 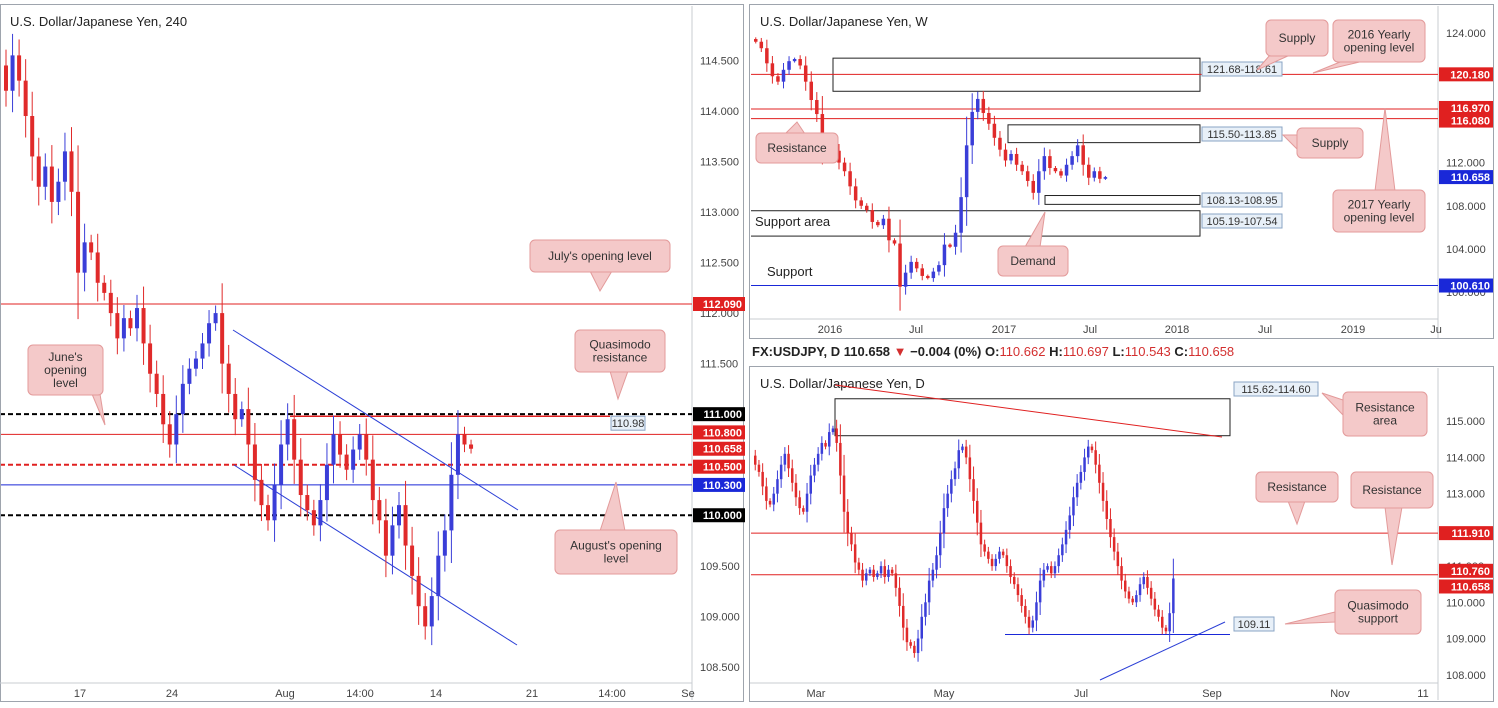 What do you see at coordinates (1466, 640) in the screenshot?
I see `daily-y-tick: 109.000` at bounding box center [1466, 640].